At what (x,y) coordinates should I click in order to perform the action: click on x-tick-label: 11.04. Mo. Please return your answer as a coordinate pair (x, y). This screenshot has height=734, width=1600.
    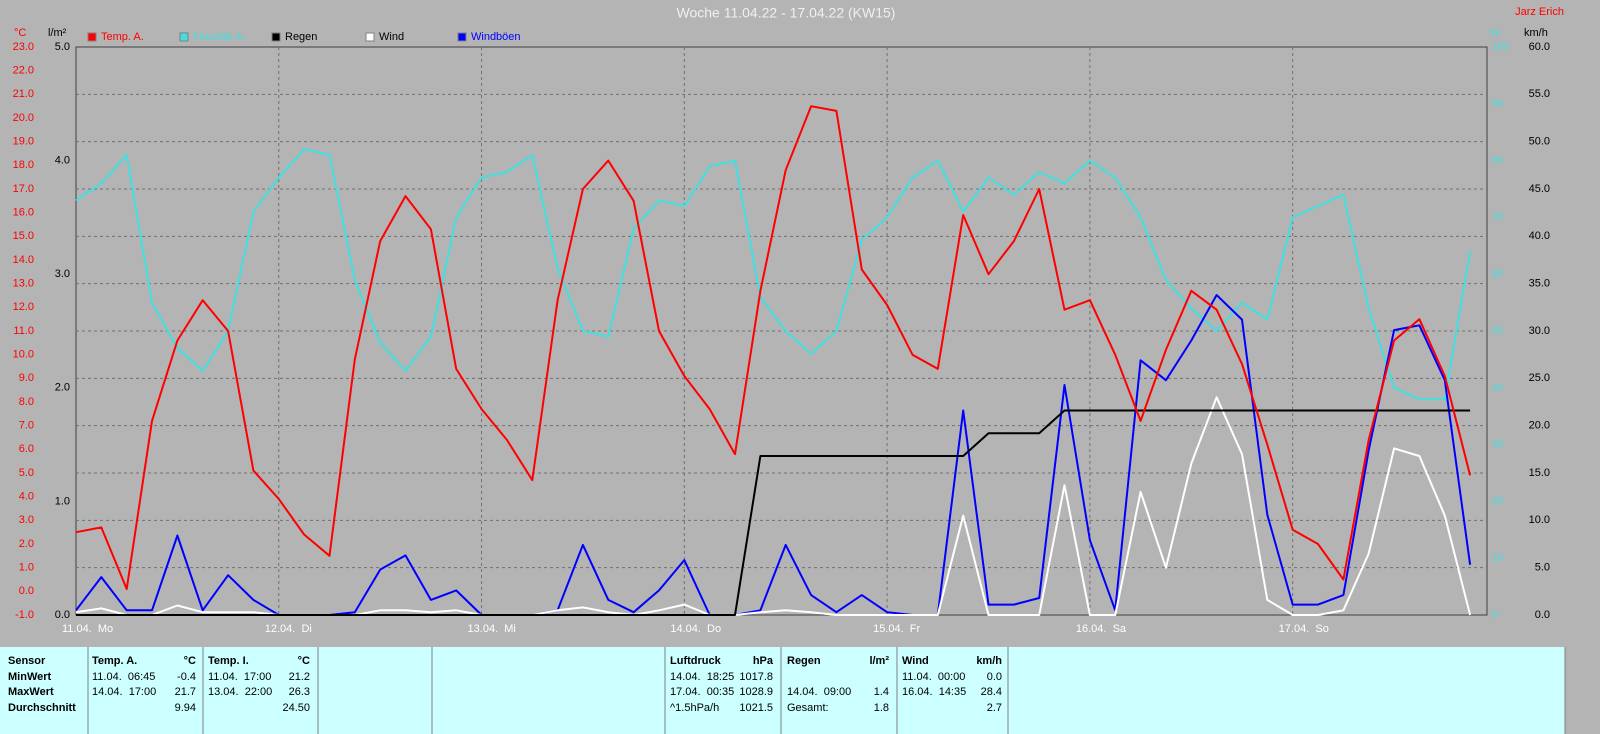
    Looking at the image, I should click on (87, 629).